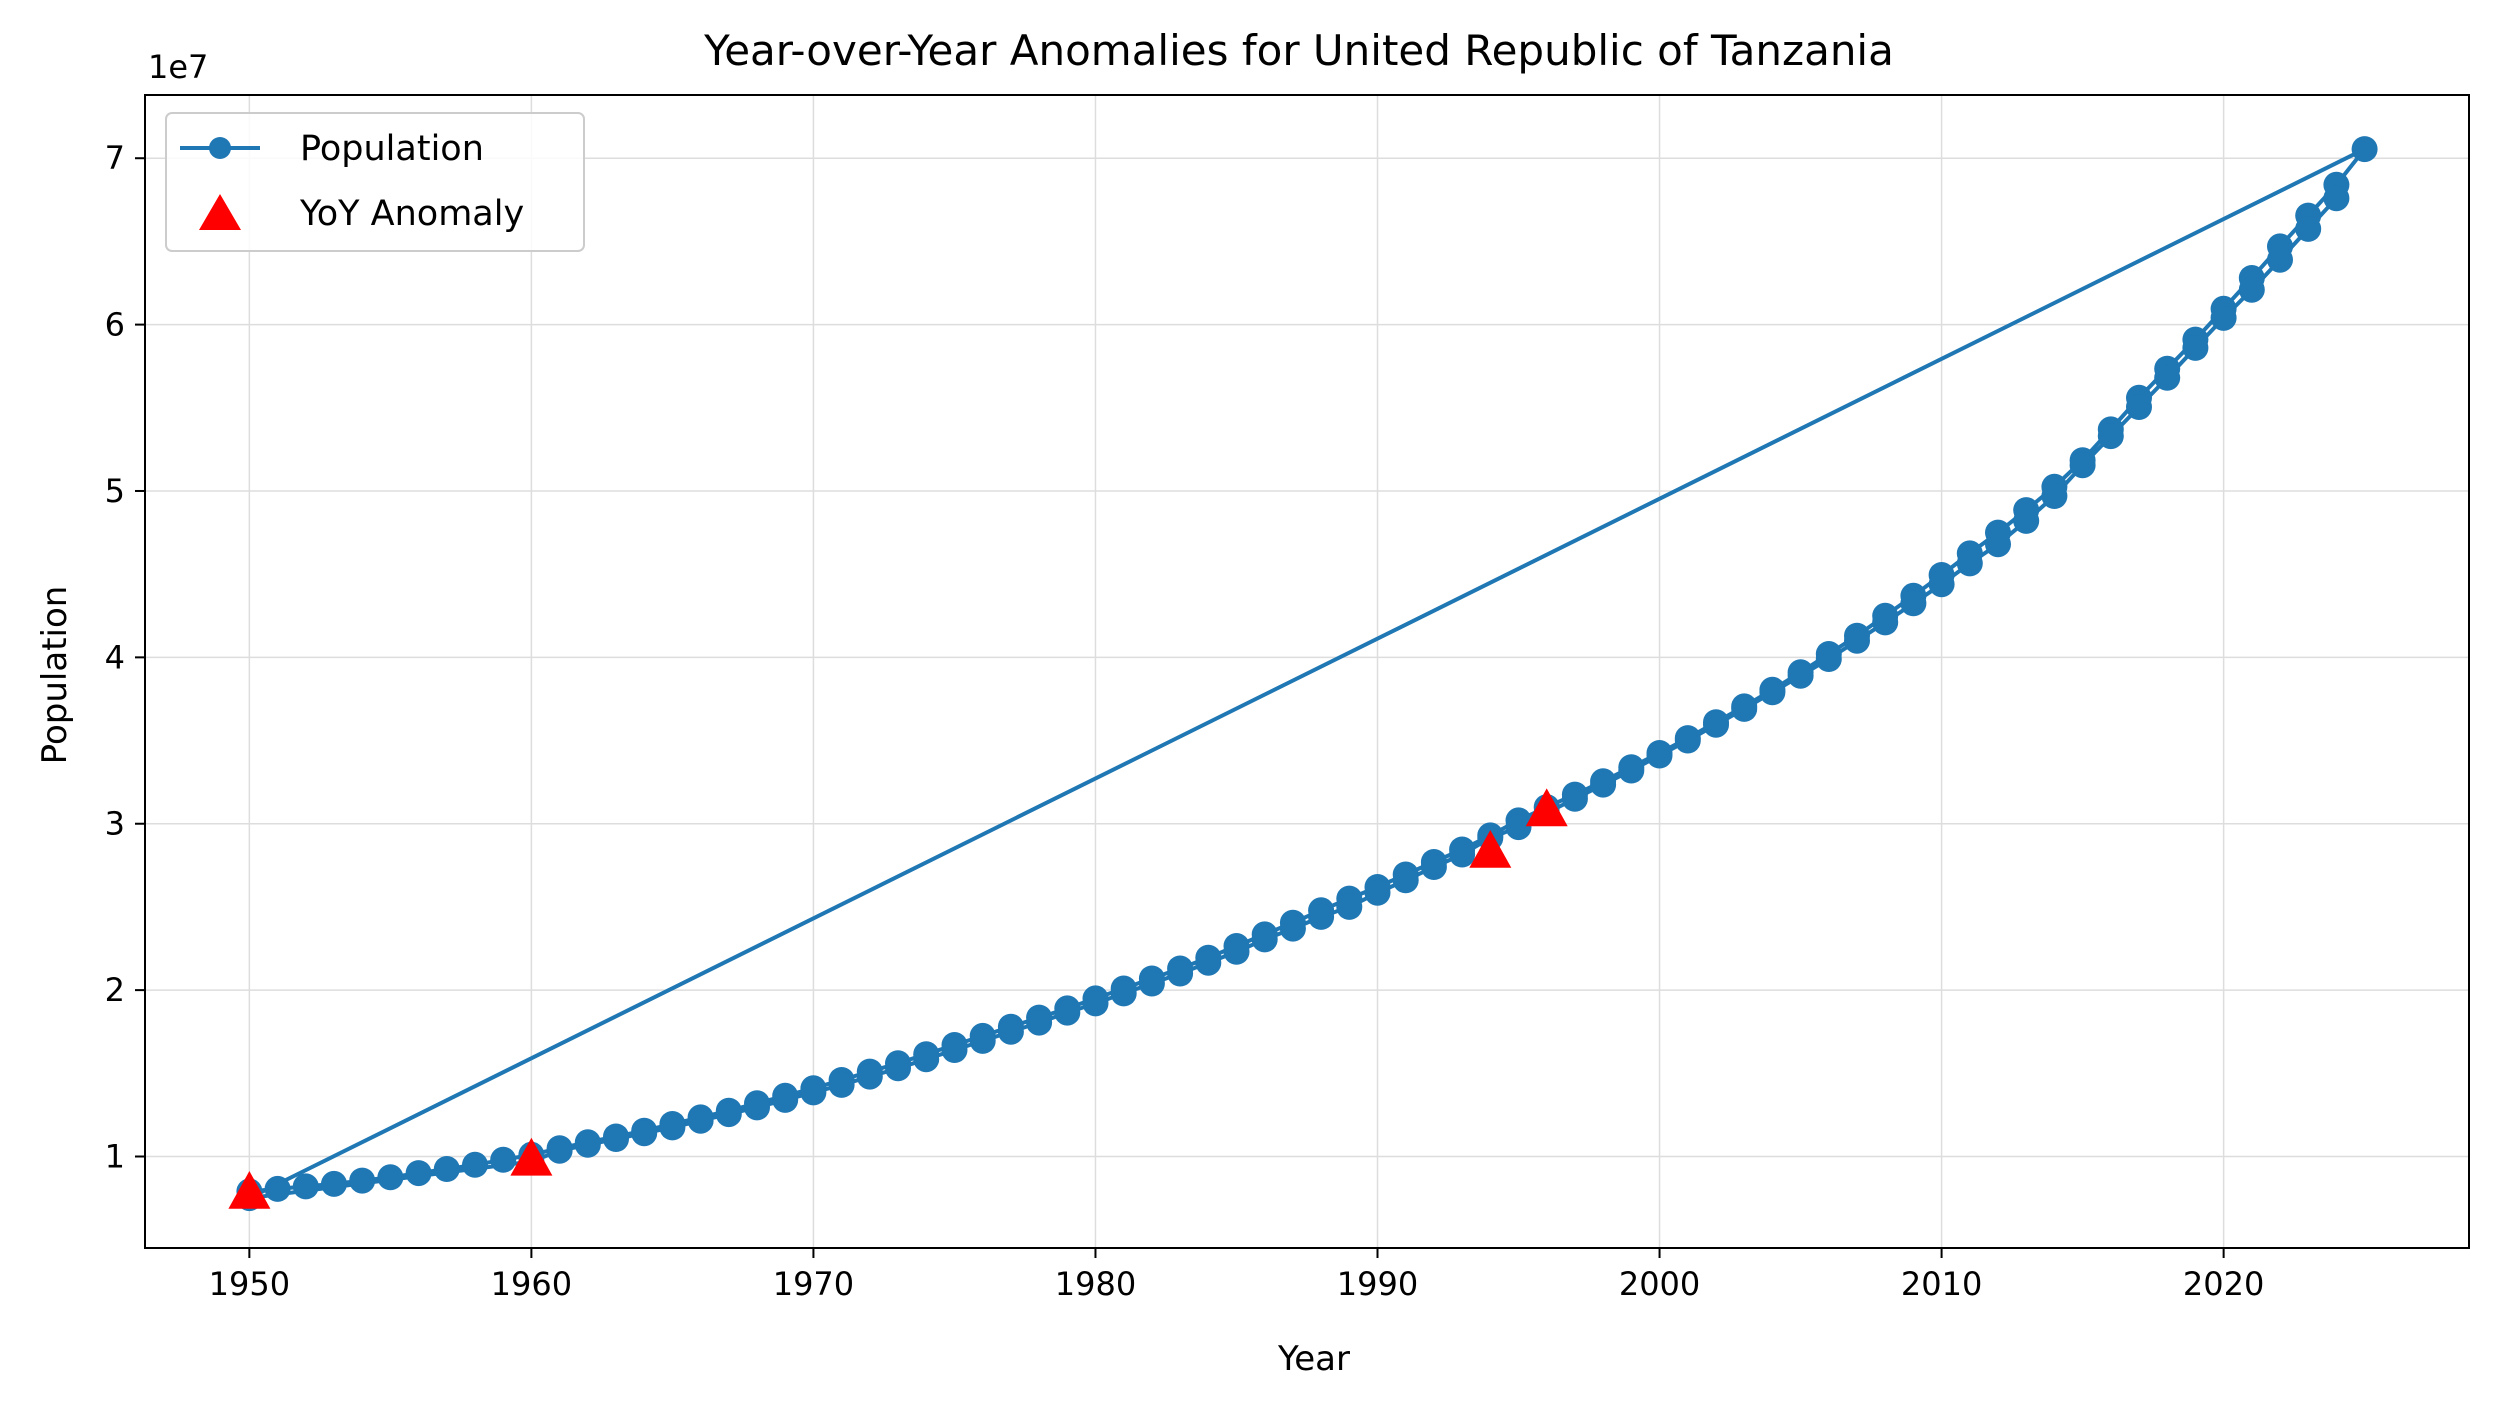  What do you see at coordinates (531, 1284) in the screenshot?
I see `x-tick-label: 1960` at bounding box center [531, 1284].